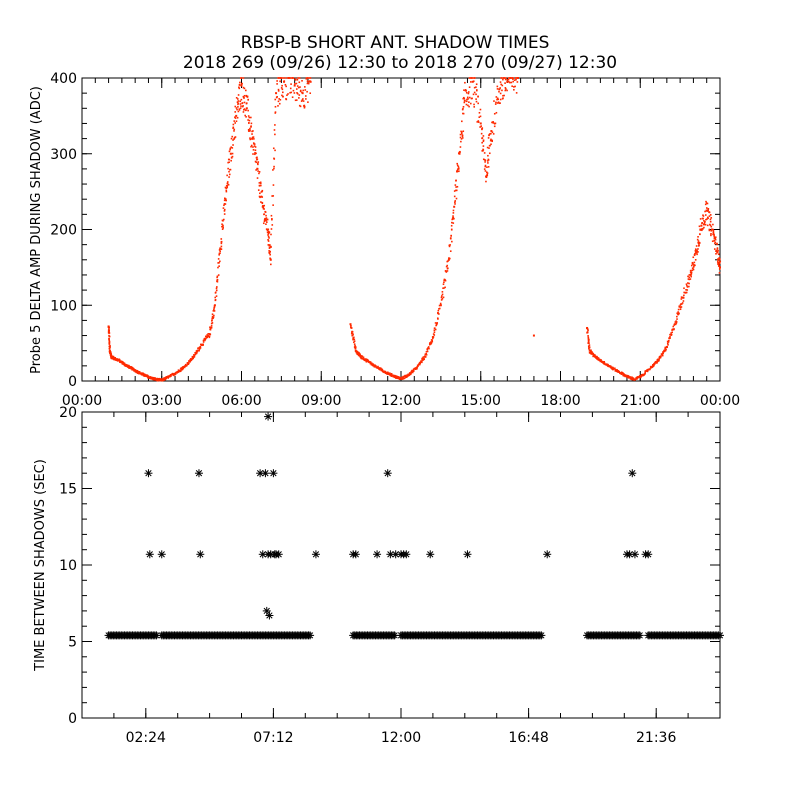 This screenshot has height=800, width=800. Describe the element at coordinates (273, 738) in the screenshot. I see `bottom-x-tick-label: 07:12` at that location.